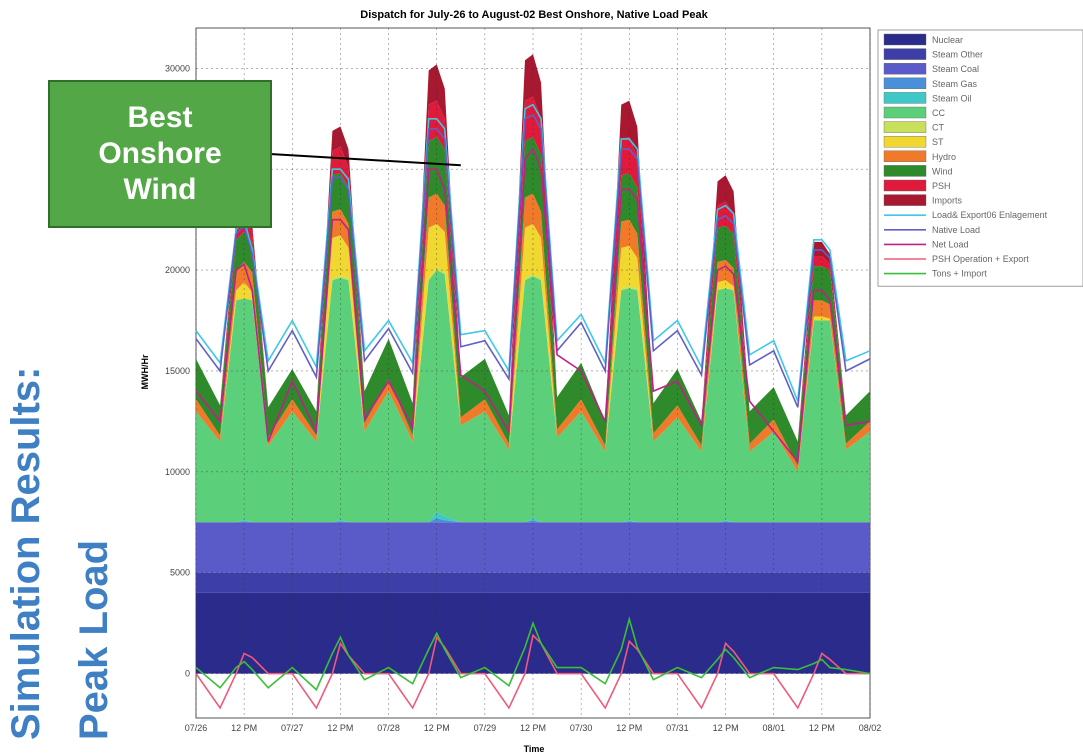  I want to click on legend-label: CC, so click(938, 113).